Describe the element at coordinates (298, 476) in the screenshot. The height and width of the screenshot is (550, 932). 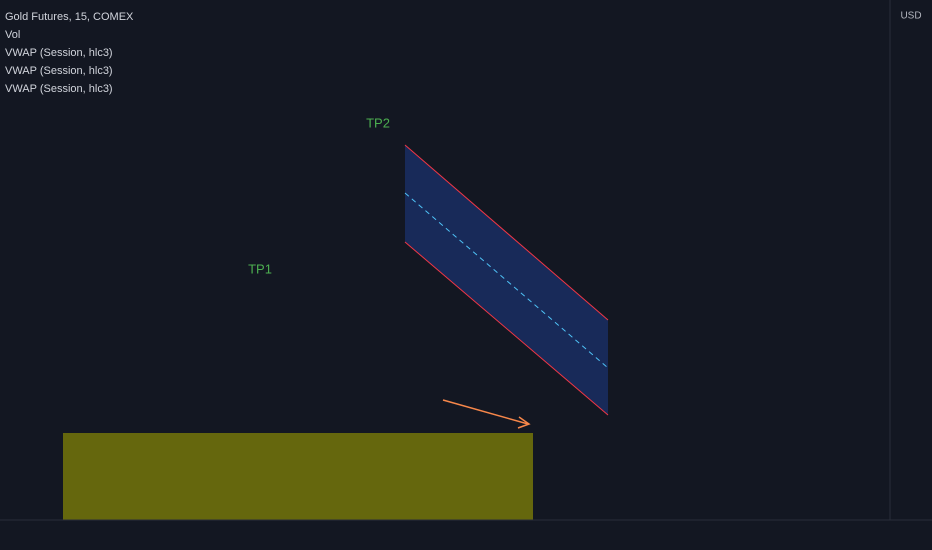
I see `volume-highlight` at that location.